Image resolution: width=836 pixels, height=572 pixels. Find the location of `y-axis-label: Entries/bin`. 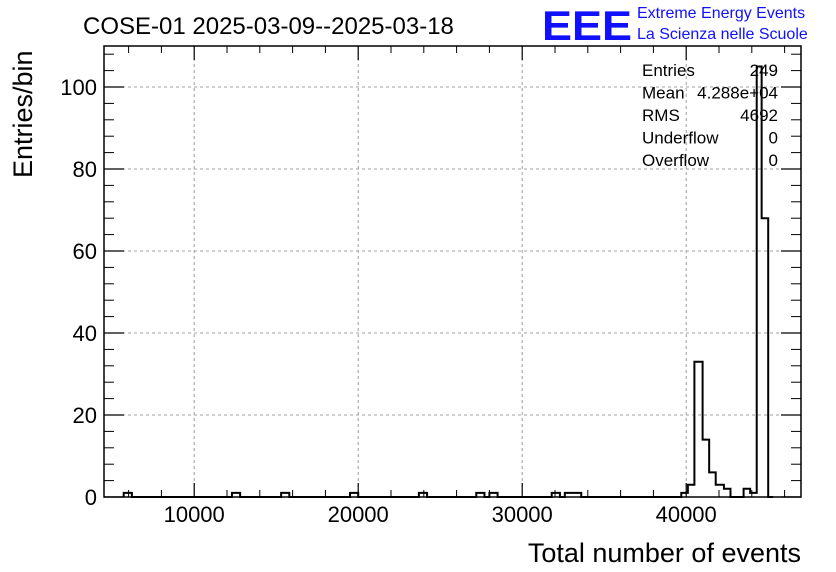

y-axis-label: Entries/bin is located at coordinates (23, 114).